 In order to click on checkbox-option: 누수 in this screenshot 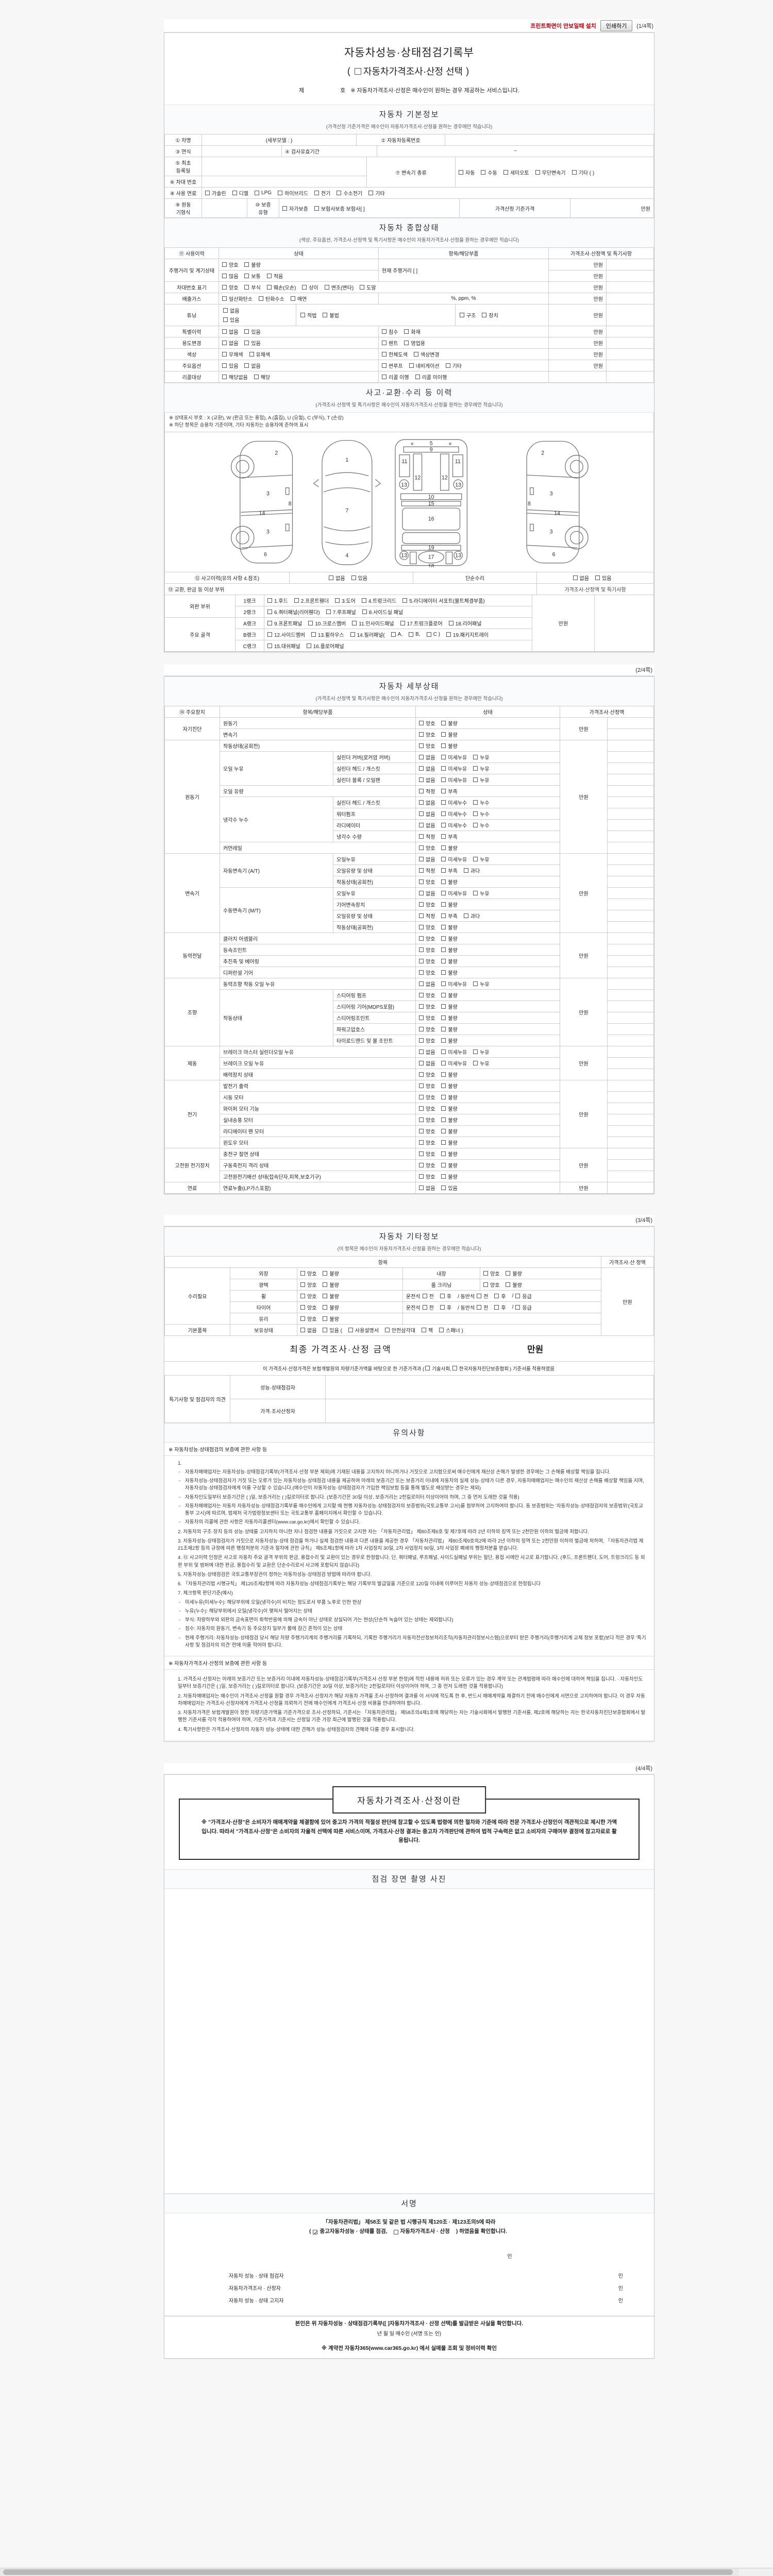, I will do `click(481, 825)`.